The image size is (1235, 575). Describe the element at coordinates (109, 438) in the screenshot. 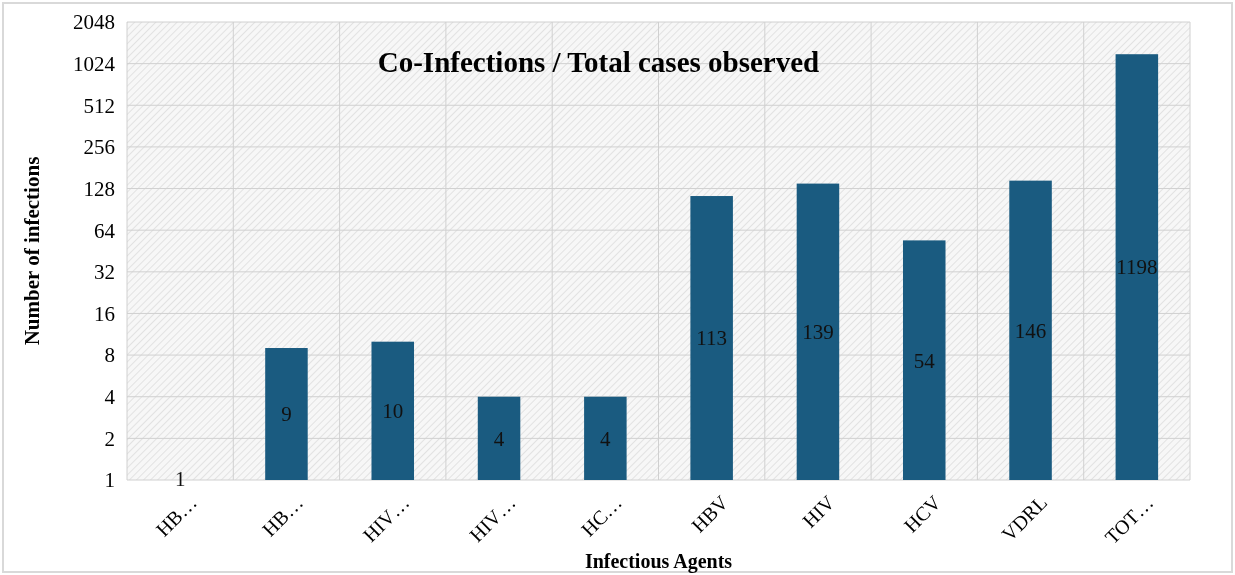

I see `y-tick-label: 2` at that location.